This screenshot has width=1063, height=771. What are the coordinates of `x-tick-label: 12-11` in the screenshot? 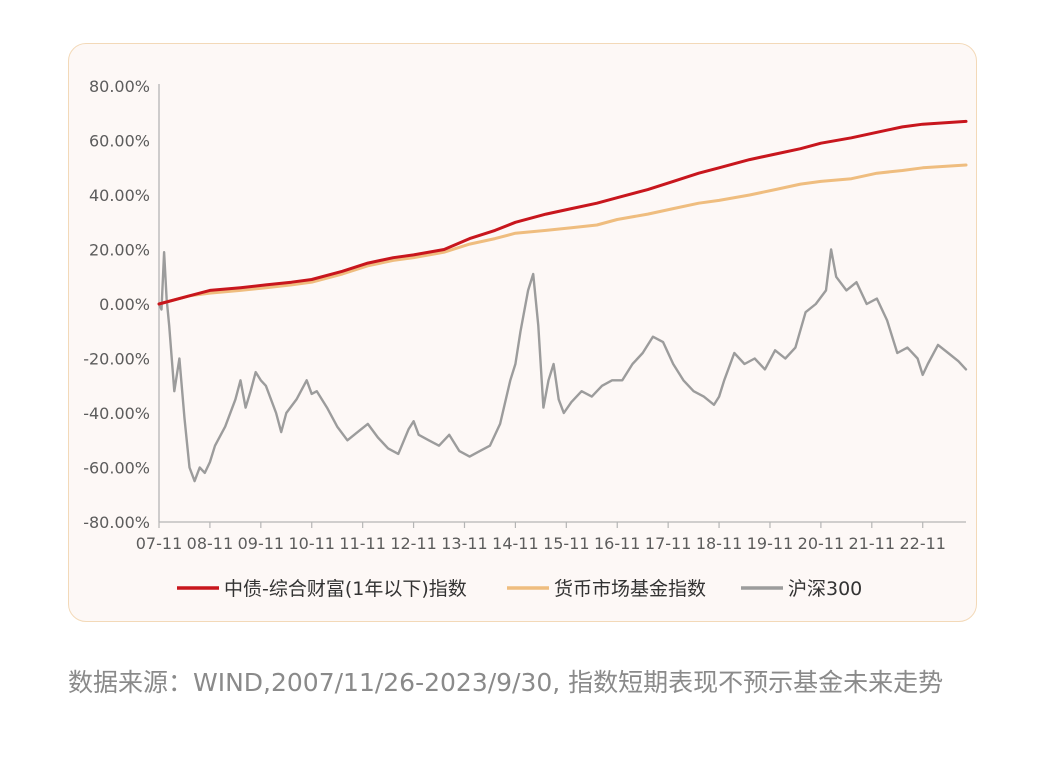 It's located at (413, 543).